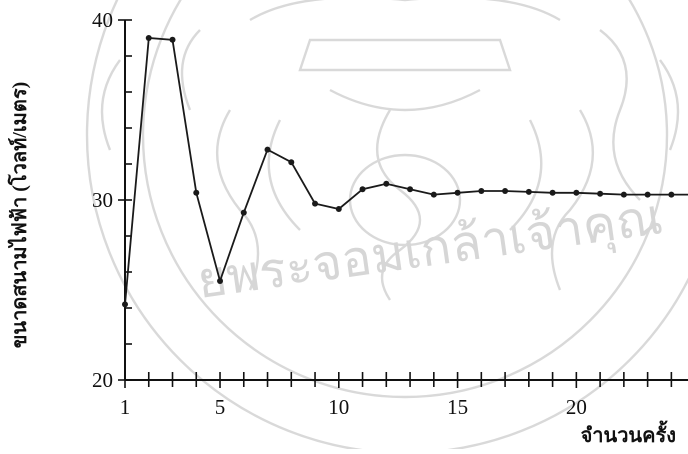  What do you see at coordinates (102, 200) in the screenshot?
I see `y-tick-label: 30` at bounding box center [102, 200].